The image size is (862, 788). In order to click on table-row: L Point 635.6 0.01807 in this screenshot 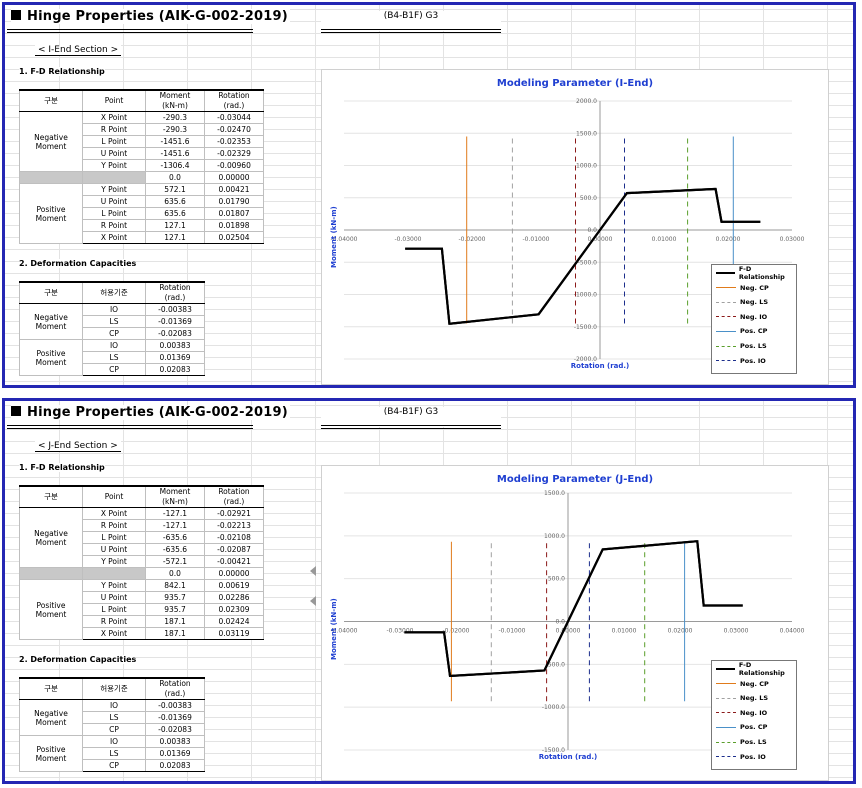, I will do `click(142, 213)`.